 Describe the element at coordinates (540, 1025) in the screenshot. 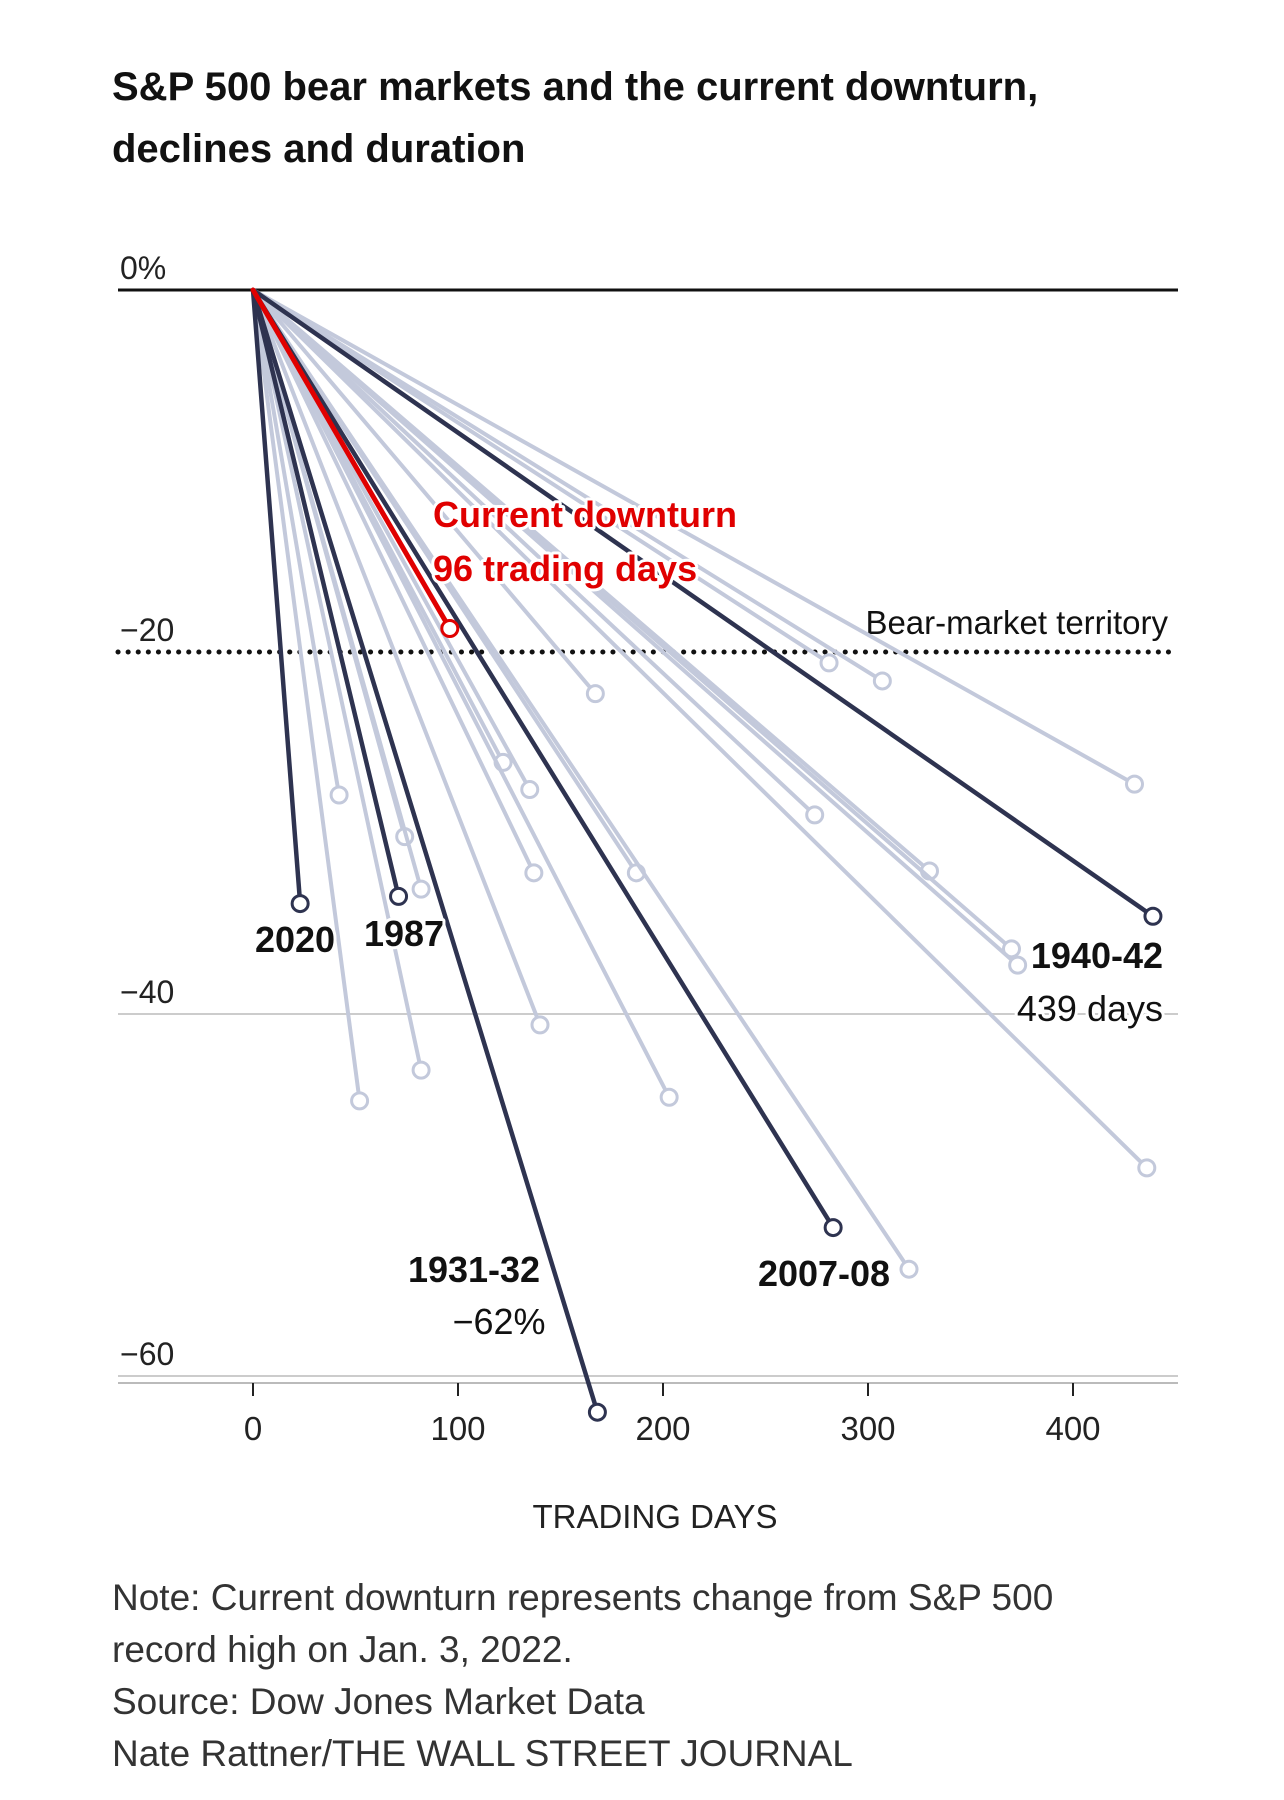

I see `bear-market-15-endpoint` at that location.